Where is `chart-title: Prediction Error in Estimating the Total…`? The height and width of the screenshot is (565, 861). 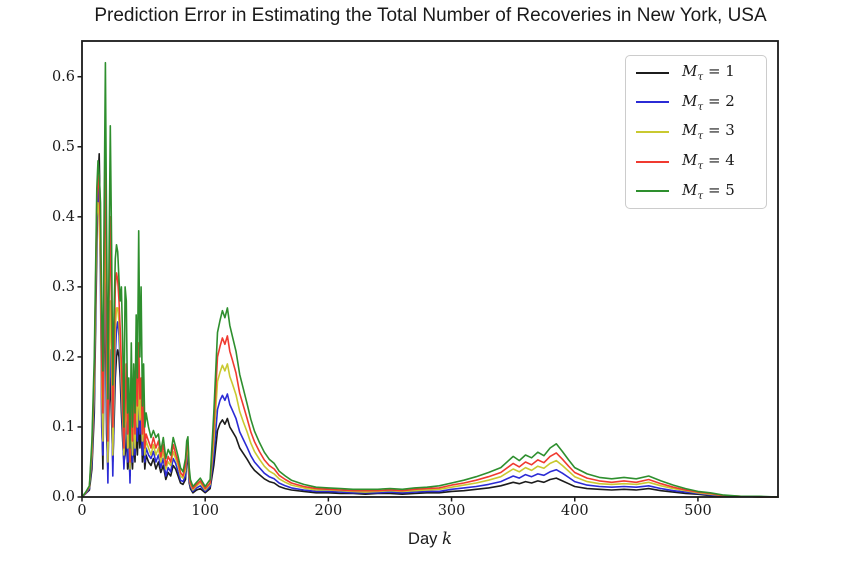 chart-title: Prediction Error in Estimating the Total… is located at coordinates (430, 15).